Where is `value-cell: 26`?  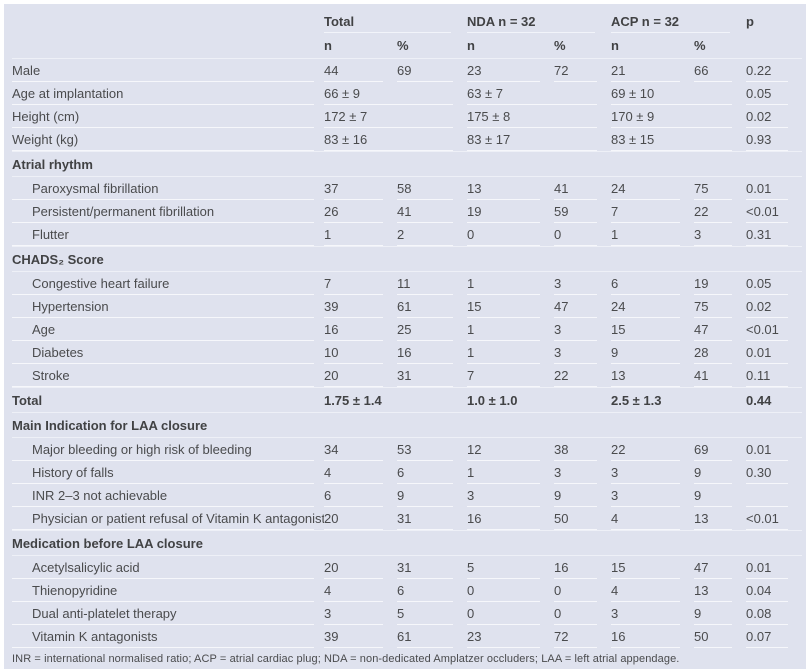
value-cell: 26 is located at coordinates (360, 211).